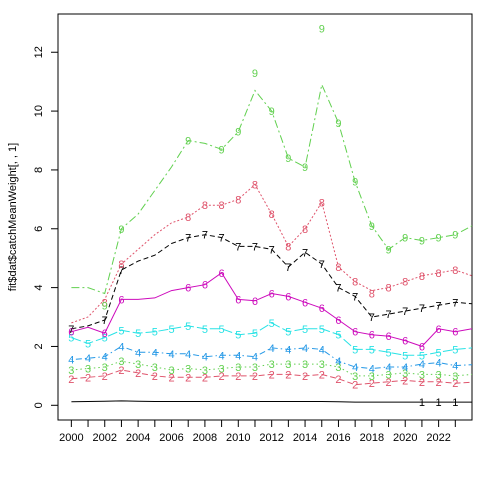  Describe the element at coordinates (39, 52) in the screenshot. I see `y-tick-label: 12` at that location.